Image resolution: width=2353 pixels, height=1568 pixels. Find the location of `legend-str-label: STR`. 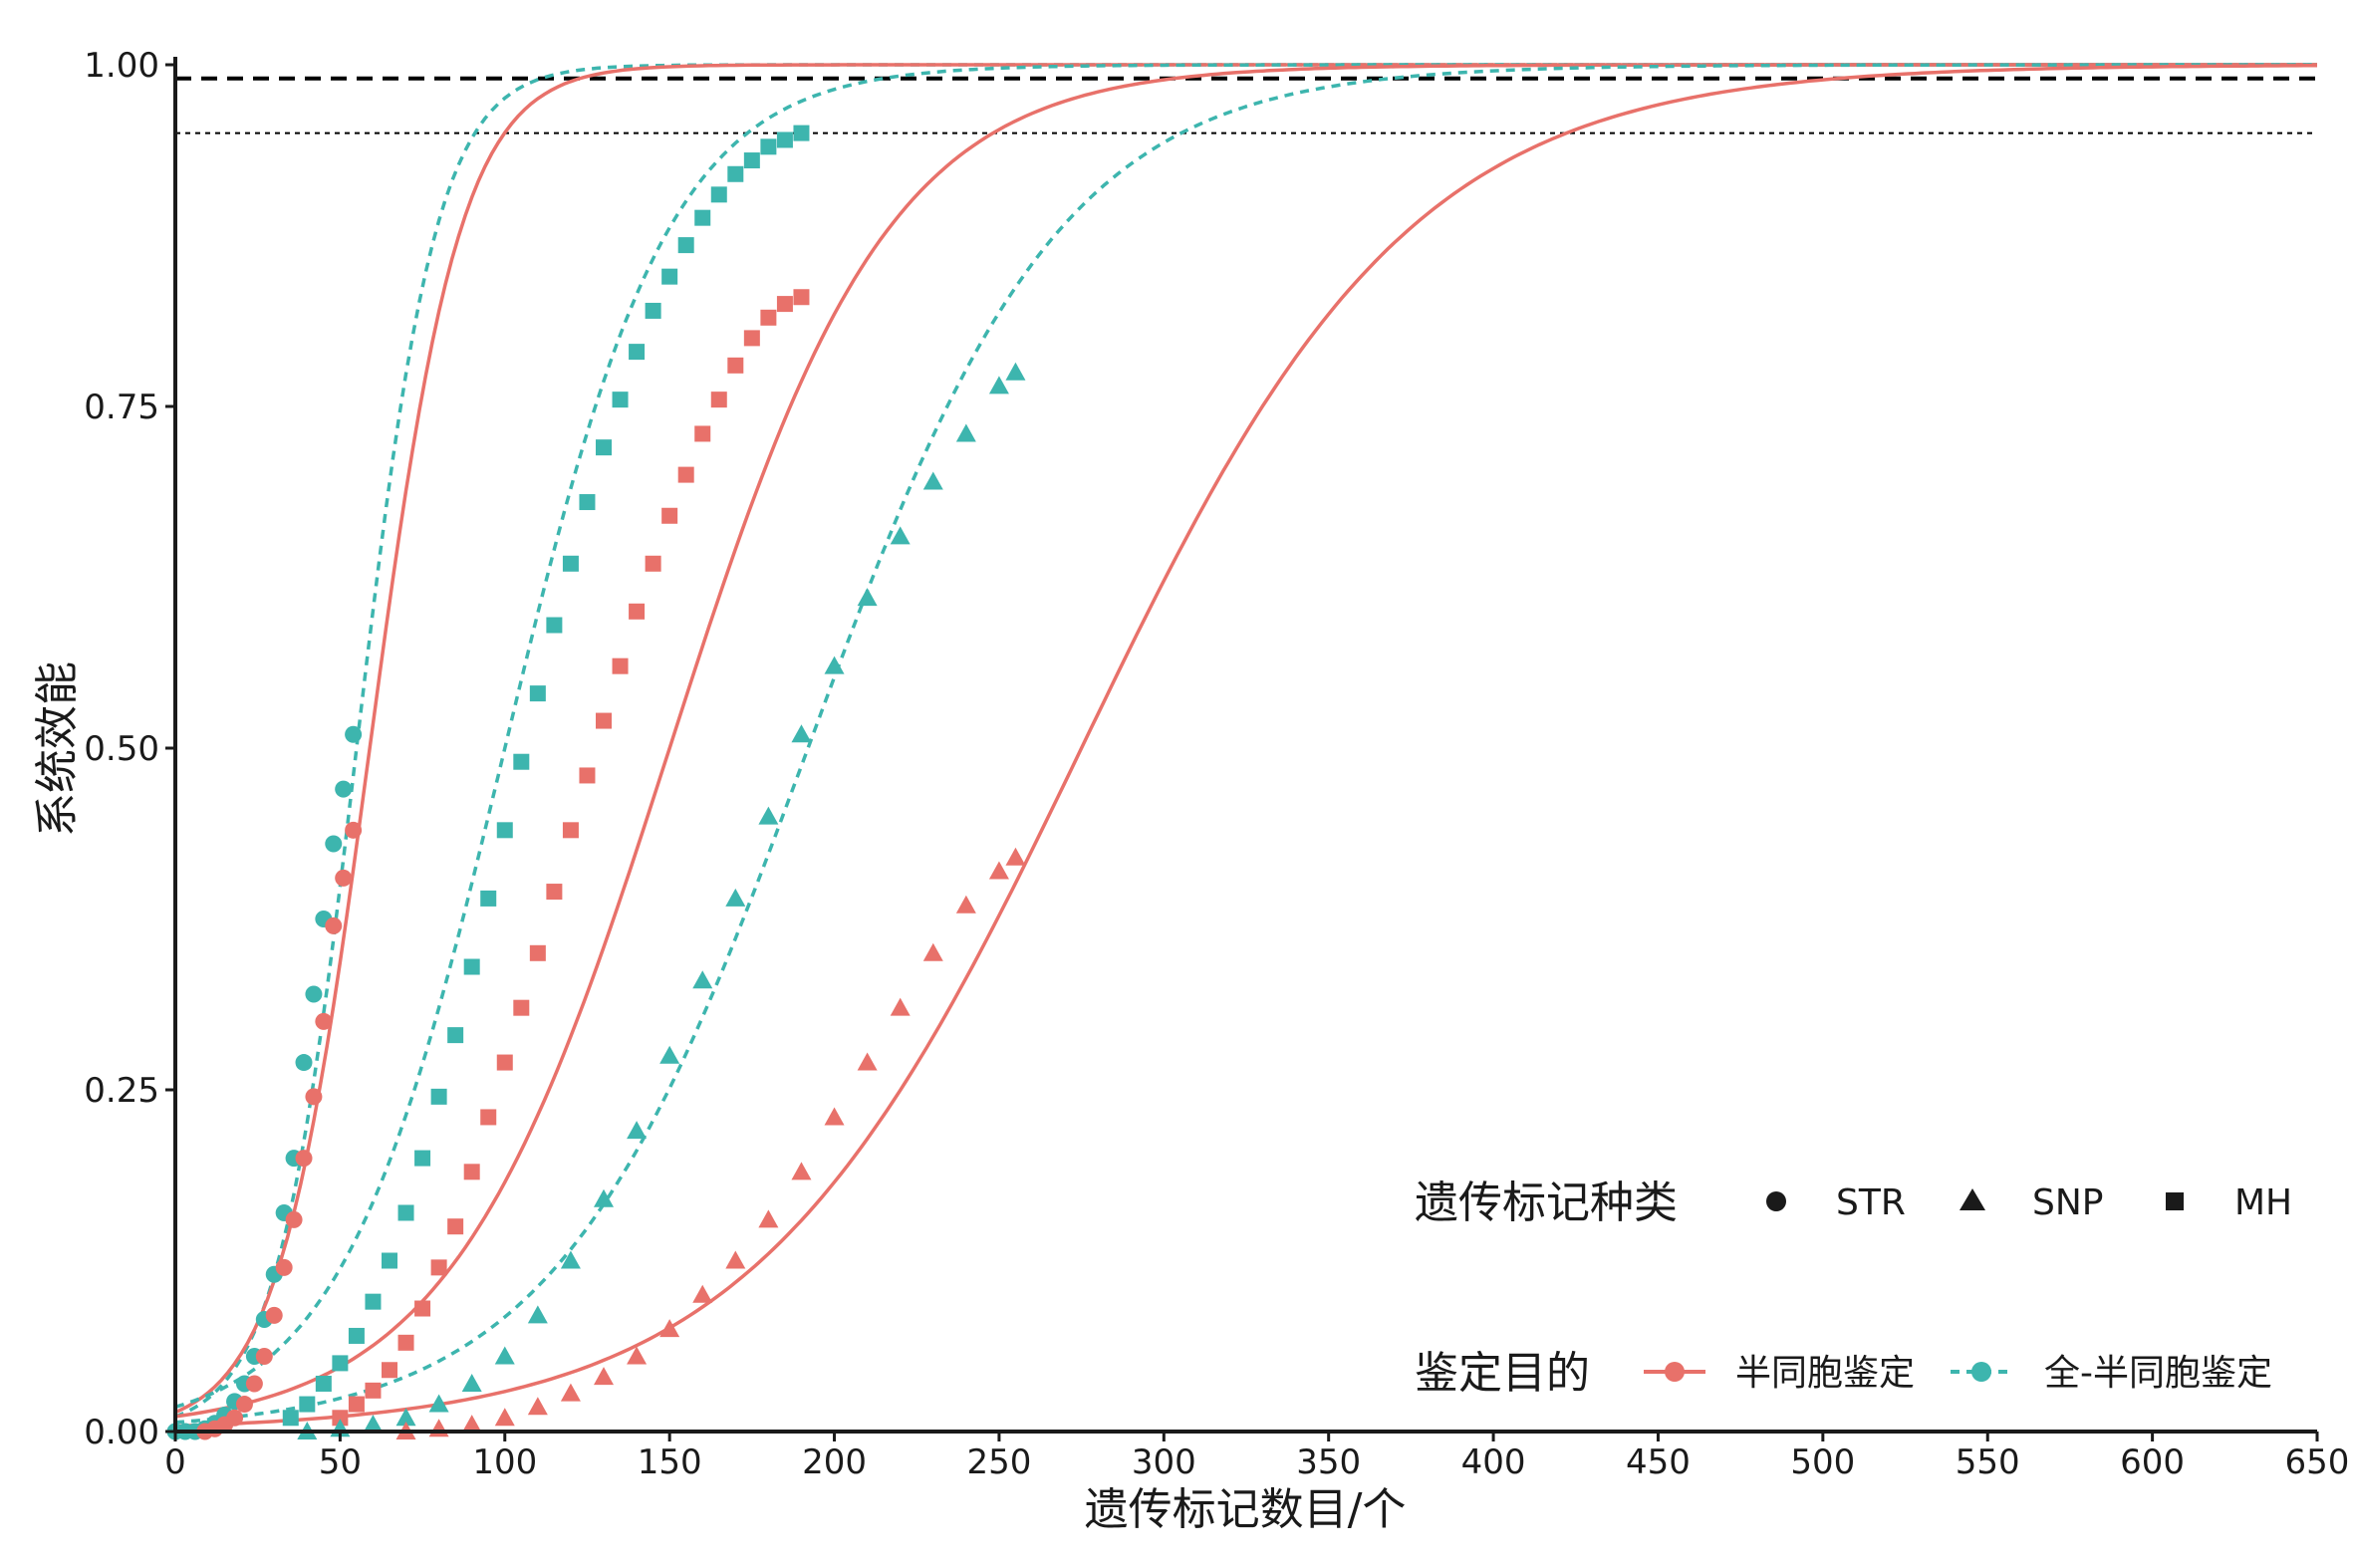

legend-str-label: STR is located at coordinates (1871, 1202).